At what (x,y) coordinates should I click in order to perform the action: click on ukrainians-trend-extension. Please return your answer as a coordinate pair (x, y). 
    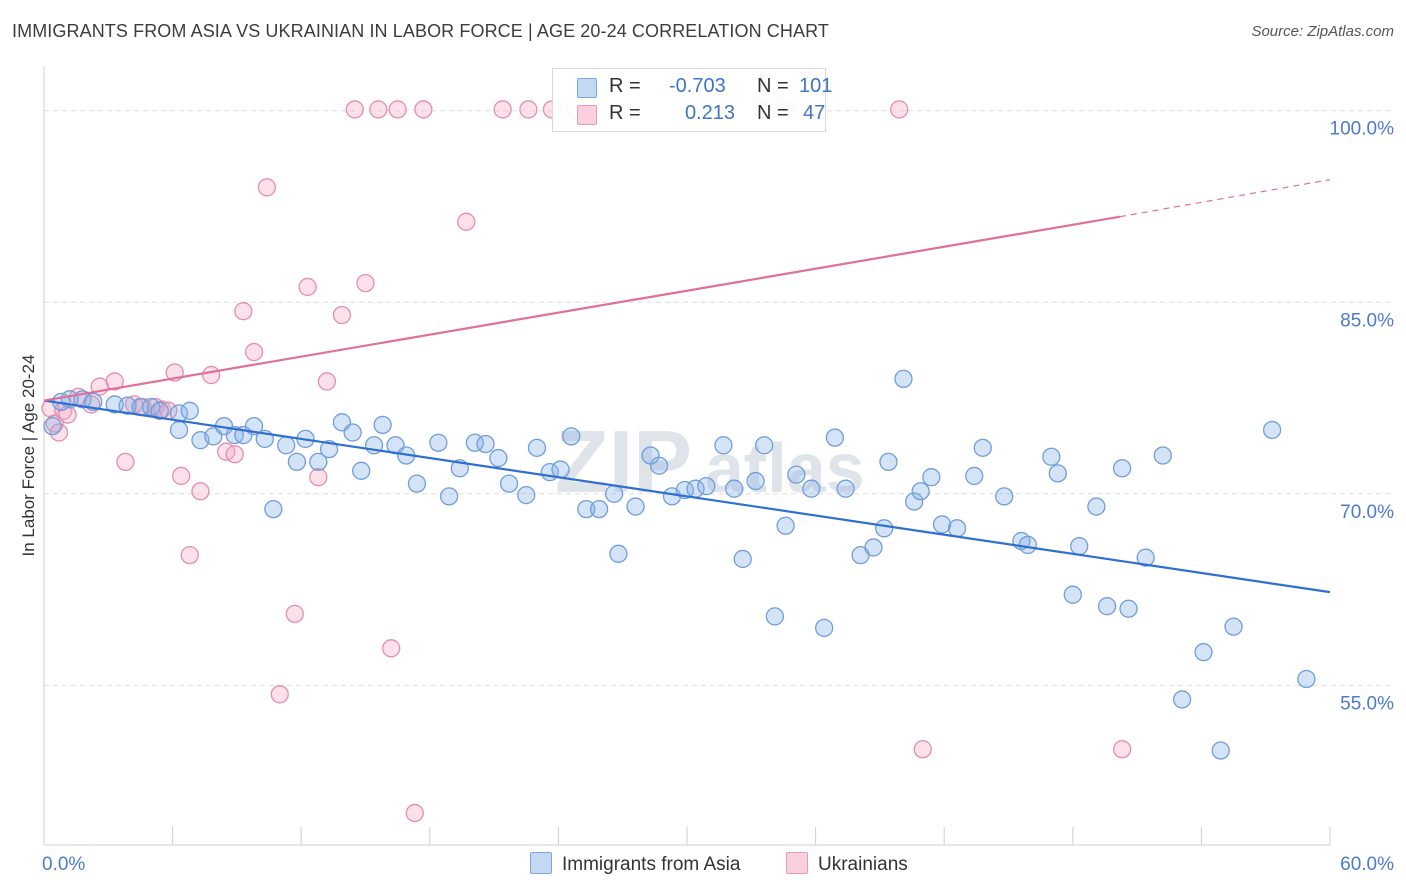
    Looking at the image, I should click on (1225, 198).